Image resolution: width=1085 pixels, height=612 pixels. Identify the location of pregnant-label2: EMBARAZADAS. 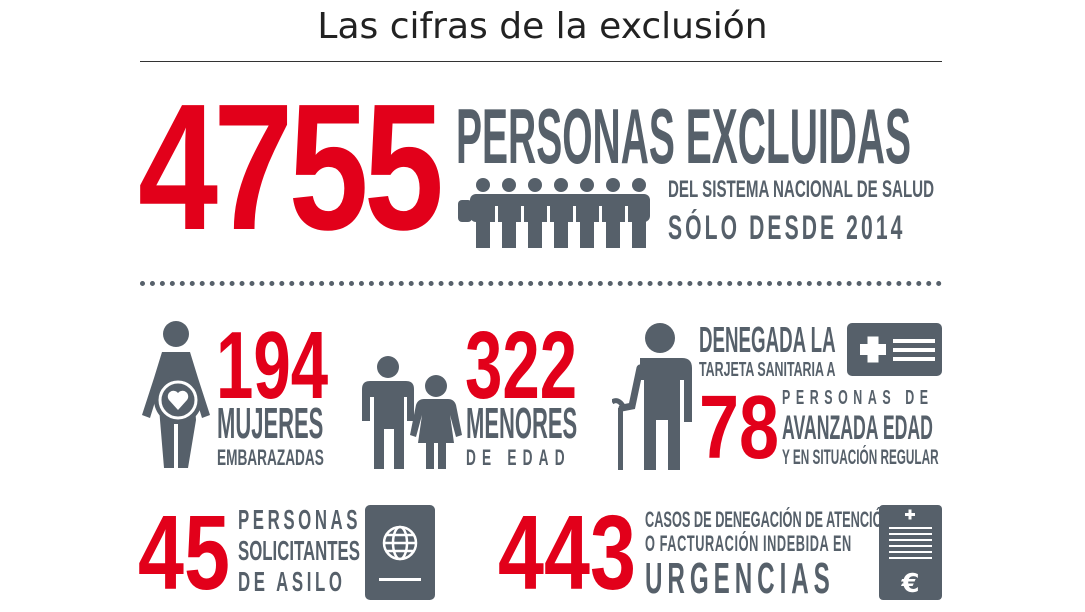
(303, 458).